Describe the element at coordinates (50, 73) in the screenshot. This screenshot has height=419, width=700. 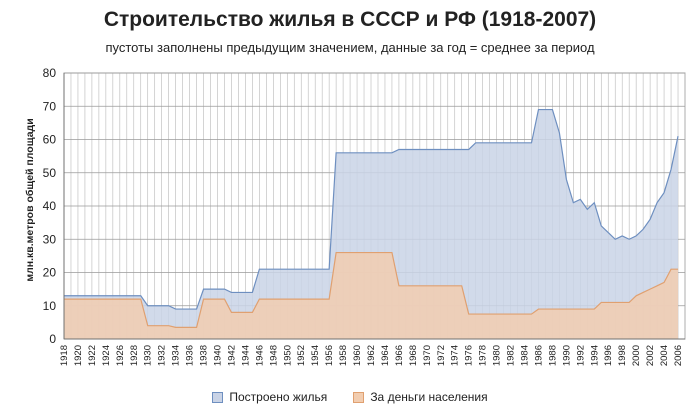
I see `y-tick-label: 80` at that location.